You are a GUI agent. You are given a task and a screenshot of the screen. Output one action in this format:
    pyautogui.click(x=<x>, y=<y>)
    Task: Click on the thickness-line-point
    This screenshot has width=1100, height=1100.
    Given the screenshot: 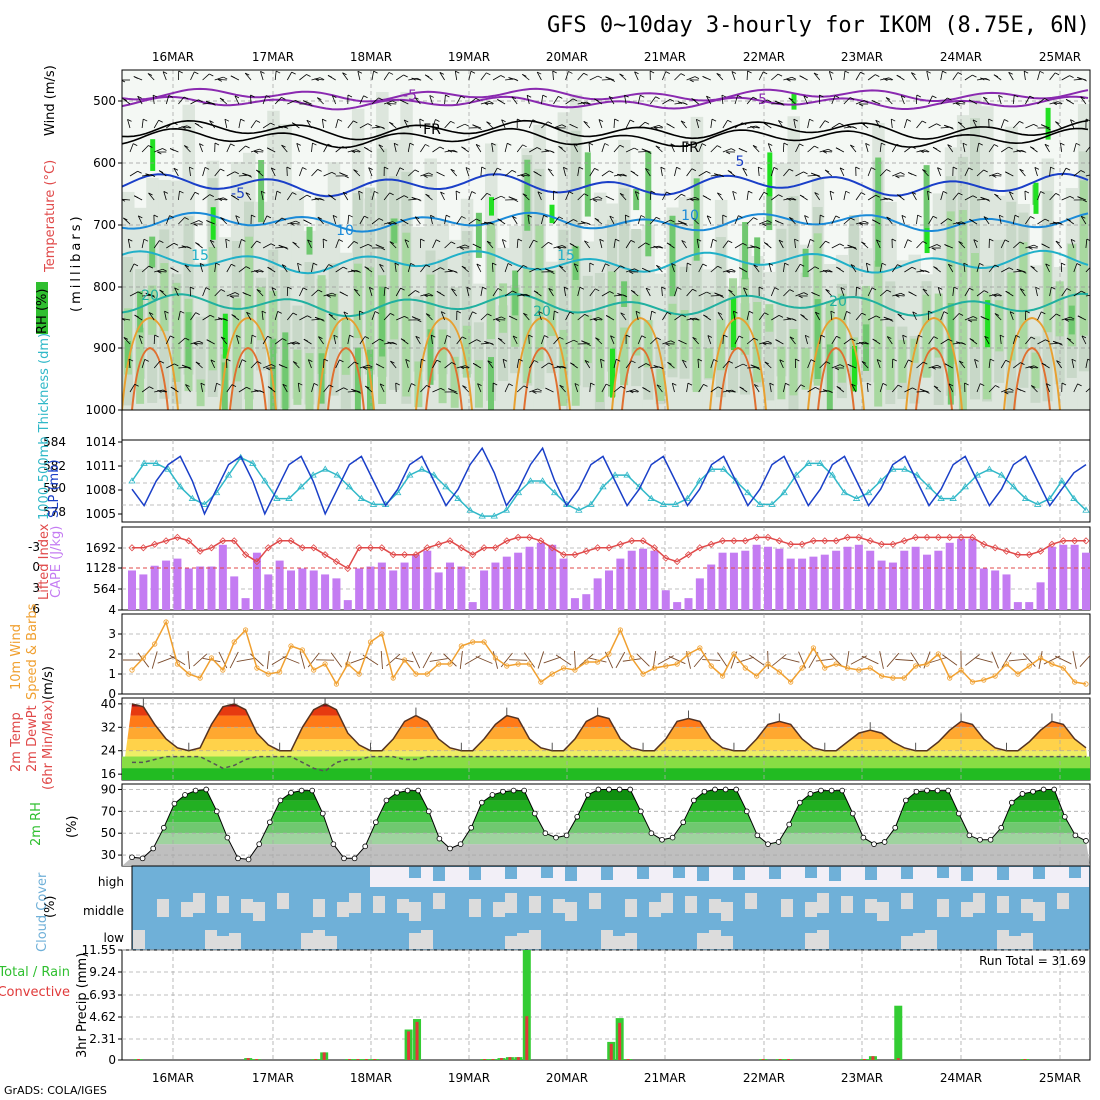 What is the action you would take?
    pyautogui.click(x=844, y=492)
    